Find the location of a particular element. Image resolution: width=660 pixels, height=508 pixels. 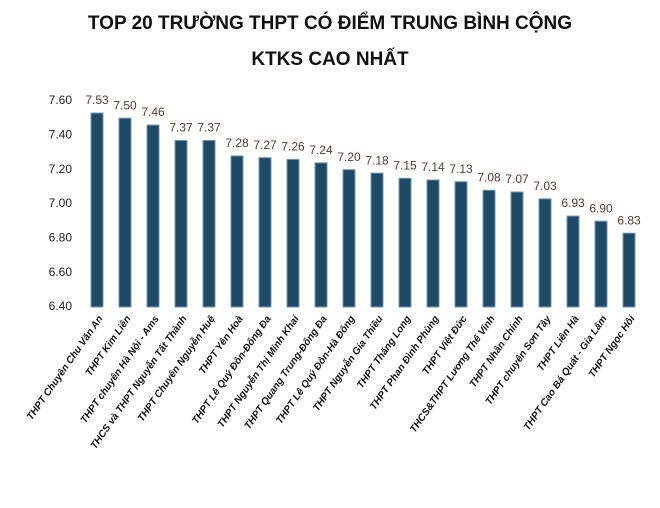

value-label: 6.90 is located at coordinates (601, 208).